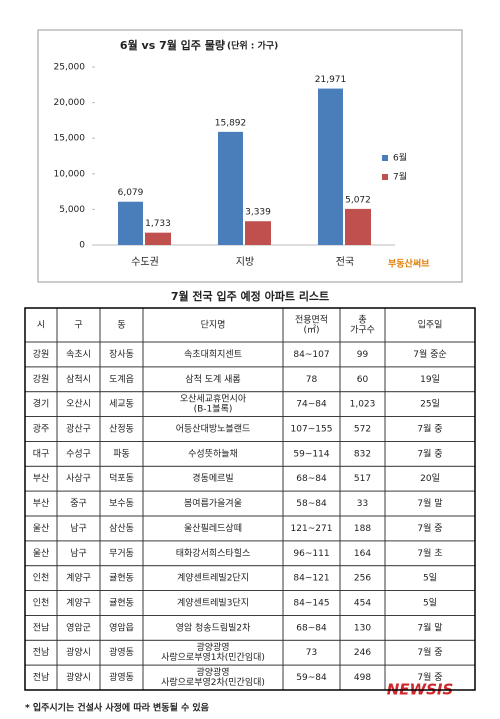  What do you see at coordinates (362, 330) in the screenshot?
I see `table-header-cell: 가구수` at bounding box center [362, 330].